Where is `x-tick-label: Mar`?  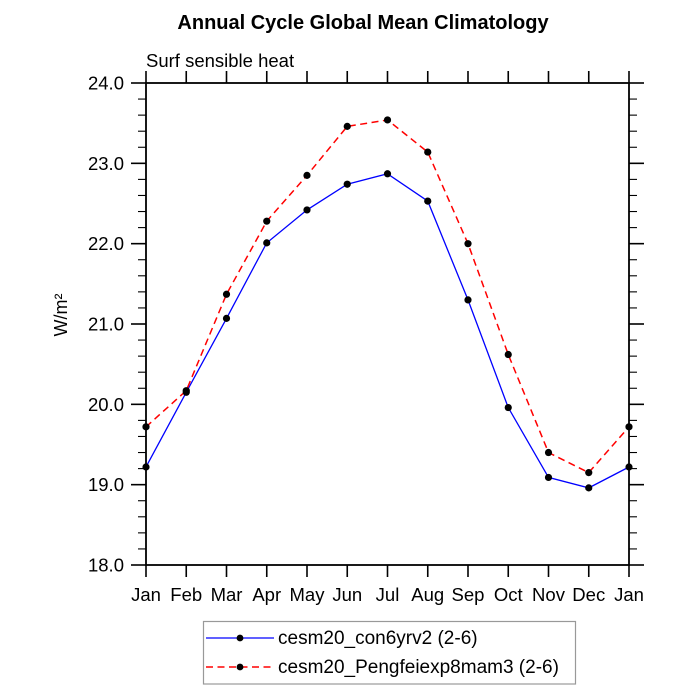 x-tick-label: Mar is located at coordinates (227, 594).